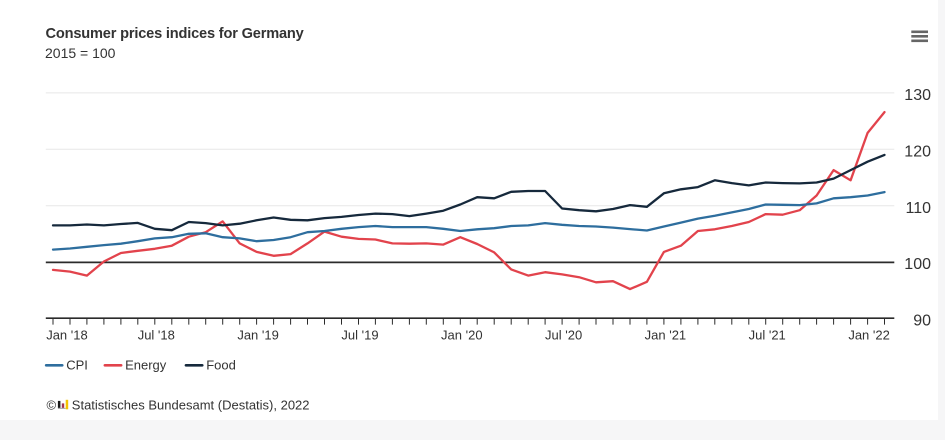  What do you see at coordinates (77, 364) in the screenshot?
I see `svg-text: CPI` at bounding box center [77, 364].